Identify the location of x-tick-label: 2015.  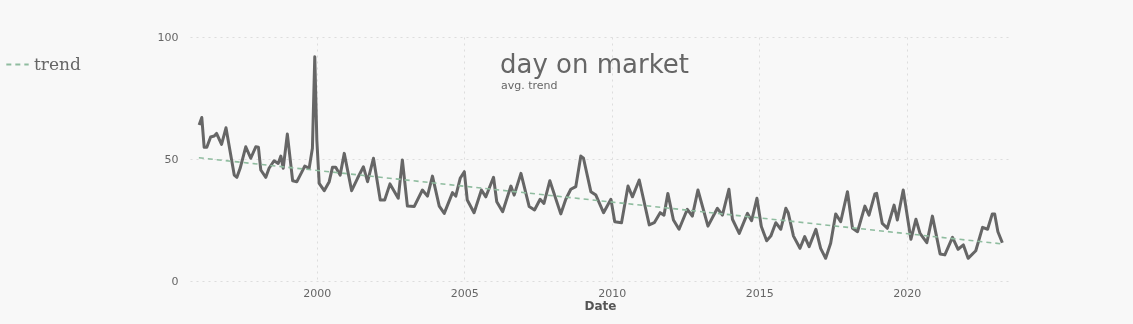
(759, 293).